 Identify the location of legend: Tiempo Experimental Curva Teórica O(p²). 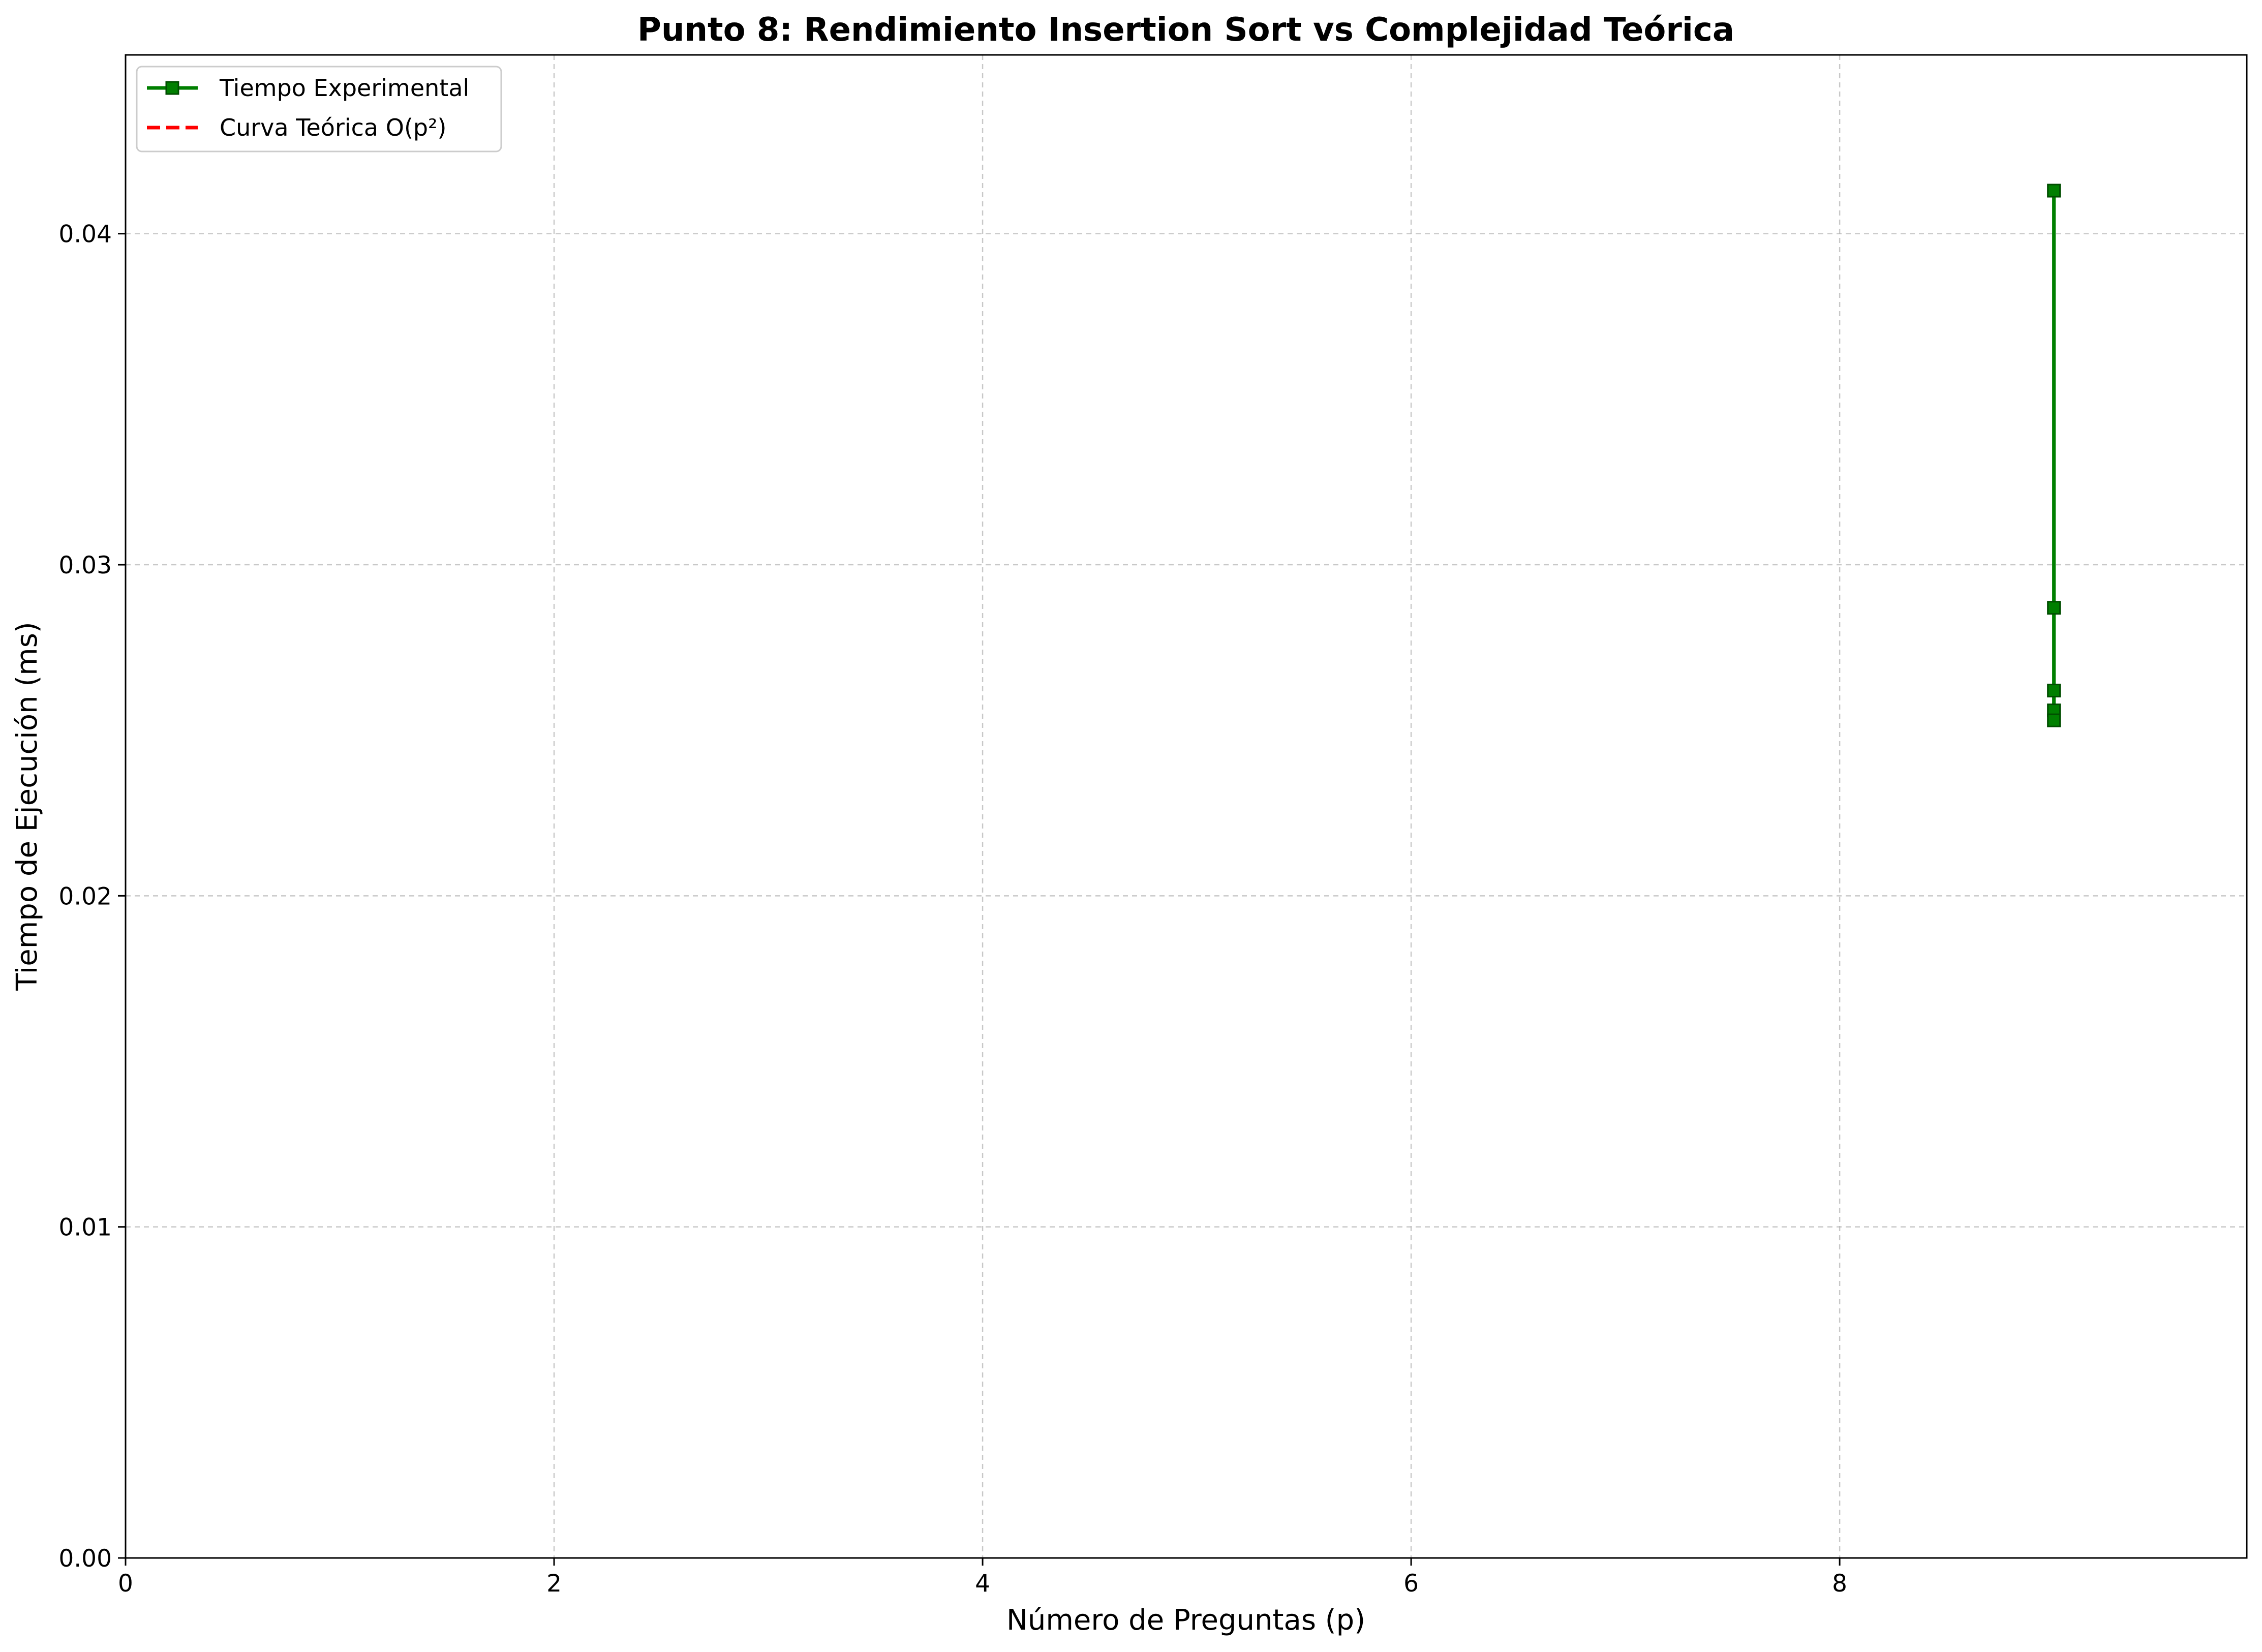
(319, 109).